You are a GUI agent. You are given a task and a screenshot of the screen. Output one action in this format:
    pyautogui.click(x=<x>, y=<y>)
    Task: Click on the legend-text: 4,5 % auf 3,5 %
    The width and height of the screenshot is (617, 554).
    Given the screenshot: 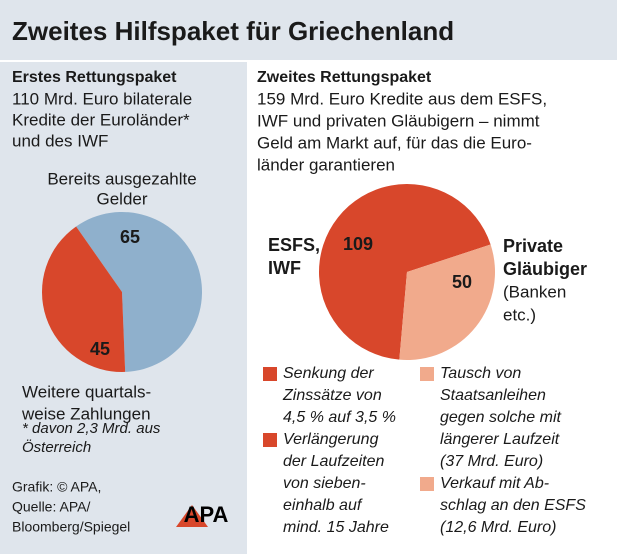 What is the action you would take?
    pyautogui.click(x=339, y=417)
    